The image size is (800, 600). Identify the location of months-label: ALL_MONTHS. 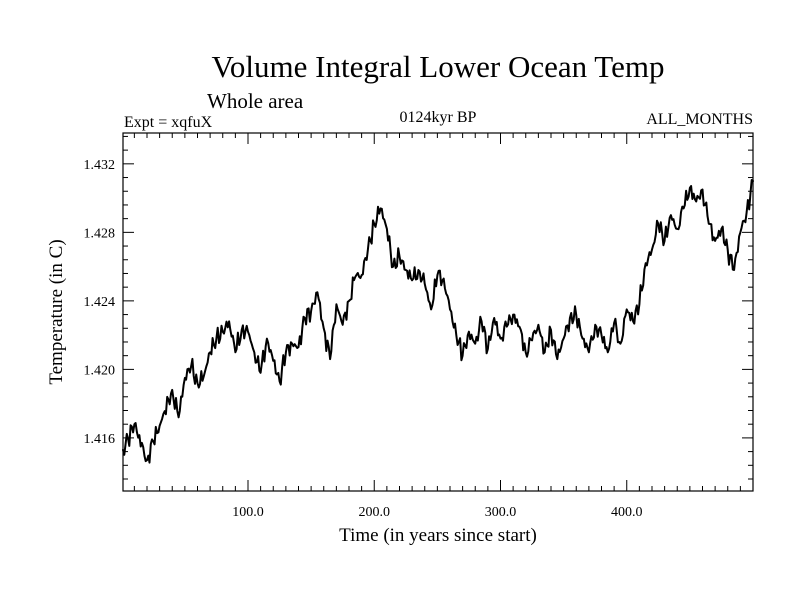
(699, 119).